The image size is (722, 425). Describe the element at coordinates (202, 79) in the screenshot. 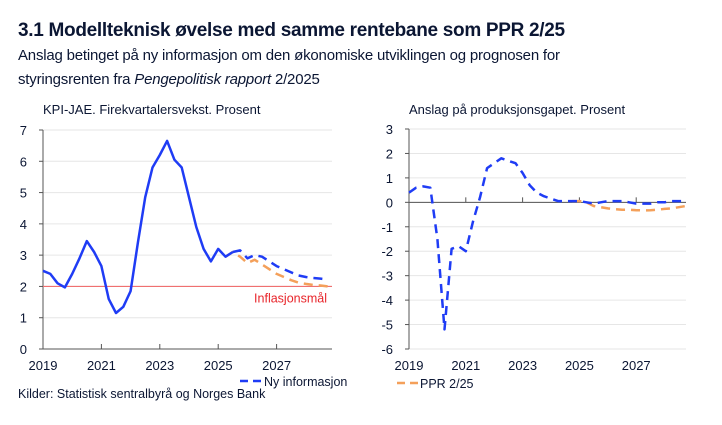

I see `subtitle-report-name: Pengepolitisk rapport` at that location.